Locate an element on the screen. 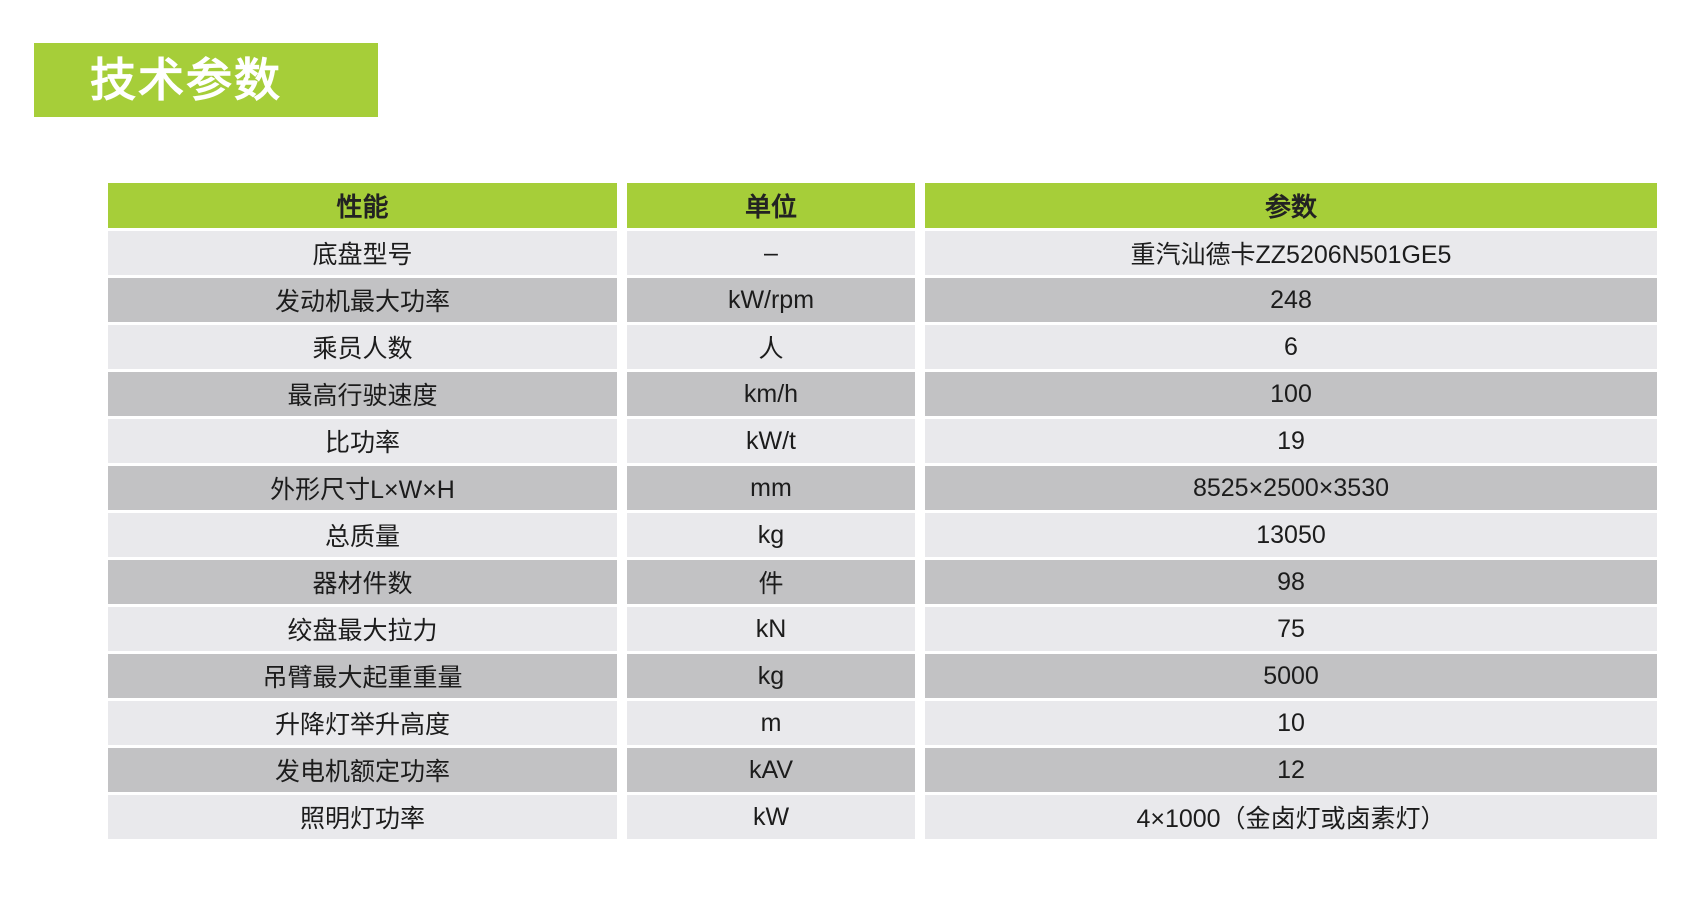  table-row: 照明灯功率 kW 4×1000（金卤灯或卤素灯） is located at coordinates (882, 817).